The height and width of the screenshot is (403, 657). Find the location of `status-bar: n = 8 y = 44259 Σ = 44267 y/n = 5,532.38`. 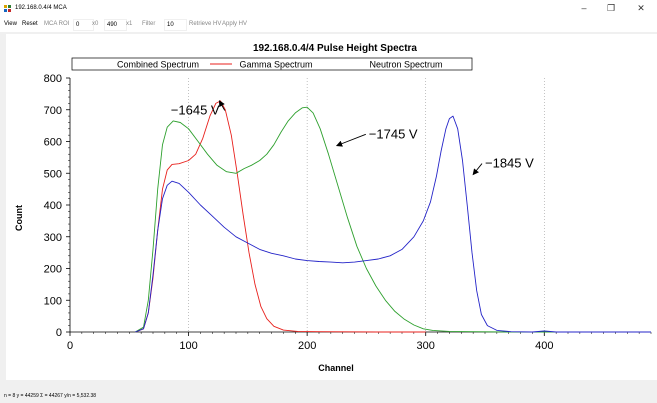

status-bar: n = 8 y = 44259 Σ = 44267 y/n = 5,532.38 is located at coordinates (328, 396).